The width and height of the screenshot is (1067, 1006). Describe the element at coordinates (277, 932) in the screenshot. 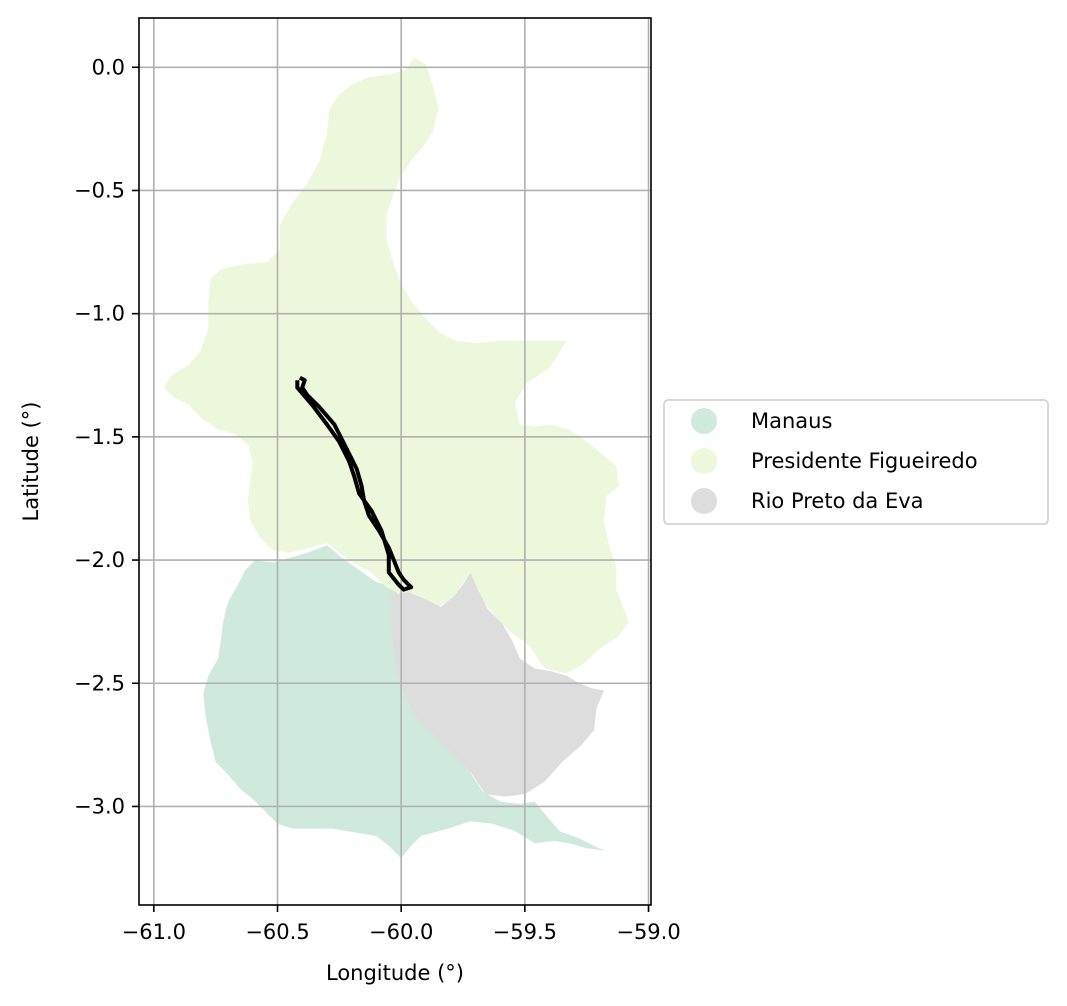

I see `x-tick-label: −60.5` at that location.